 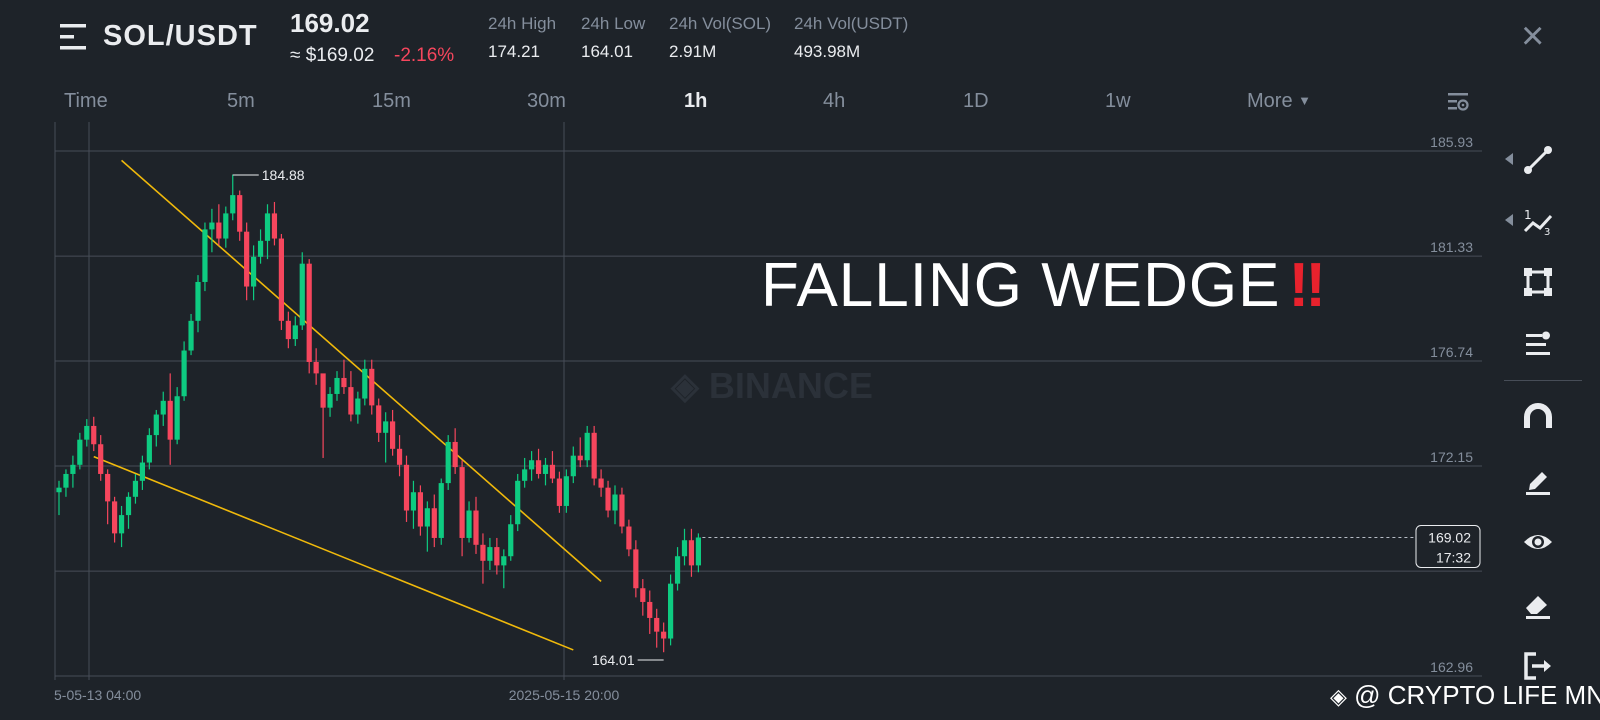 I want to click on y-tick-label: 185.93, so click(x=1451, y=142).